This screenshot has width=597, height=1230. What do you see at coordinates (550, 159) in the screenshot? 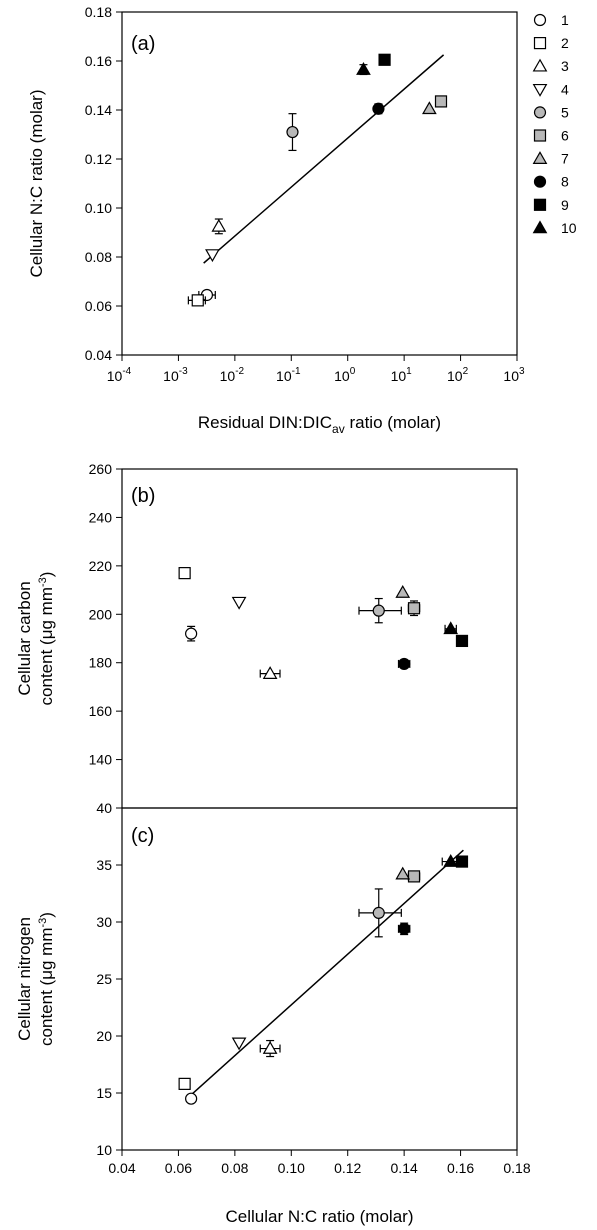
I see `legend-item-7: 7` at bounding box center [550, 159].